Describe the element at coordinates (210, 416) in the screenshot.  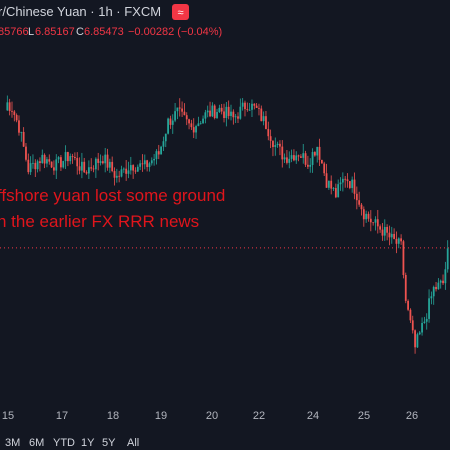
I see `x-axis: 15 17 18 19 20 22 24 25 26` at that location.